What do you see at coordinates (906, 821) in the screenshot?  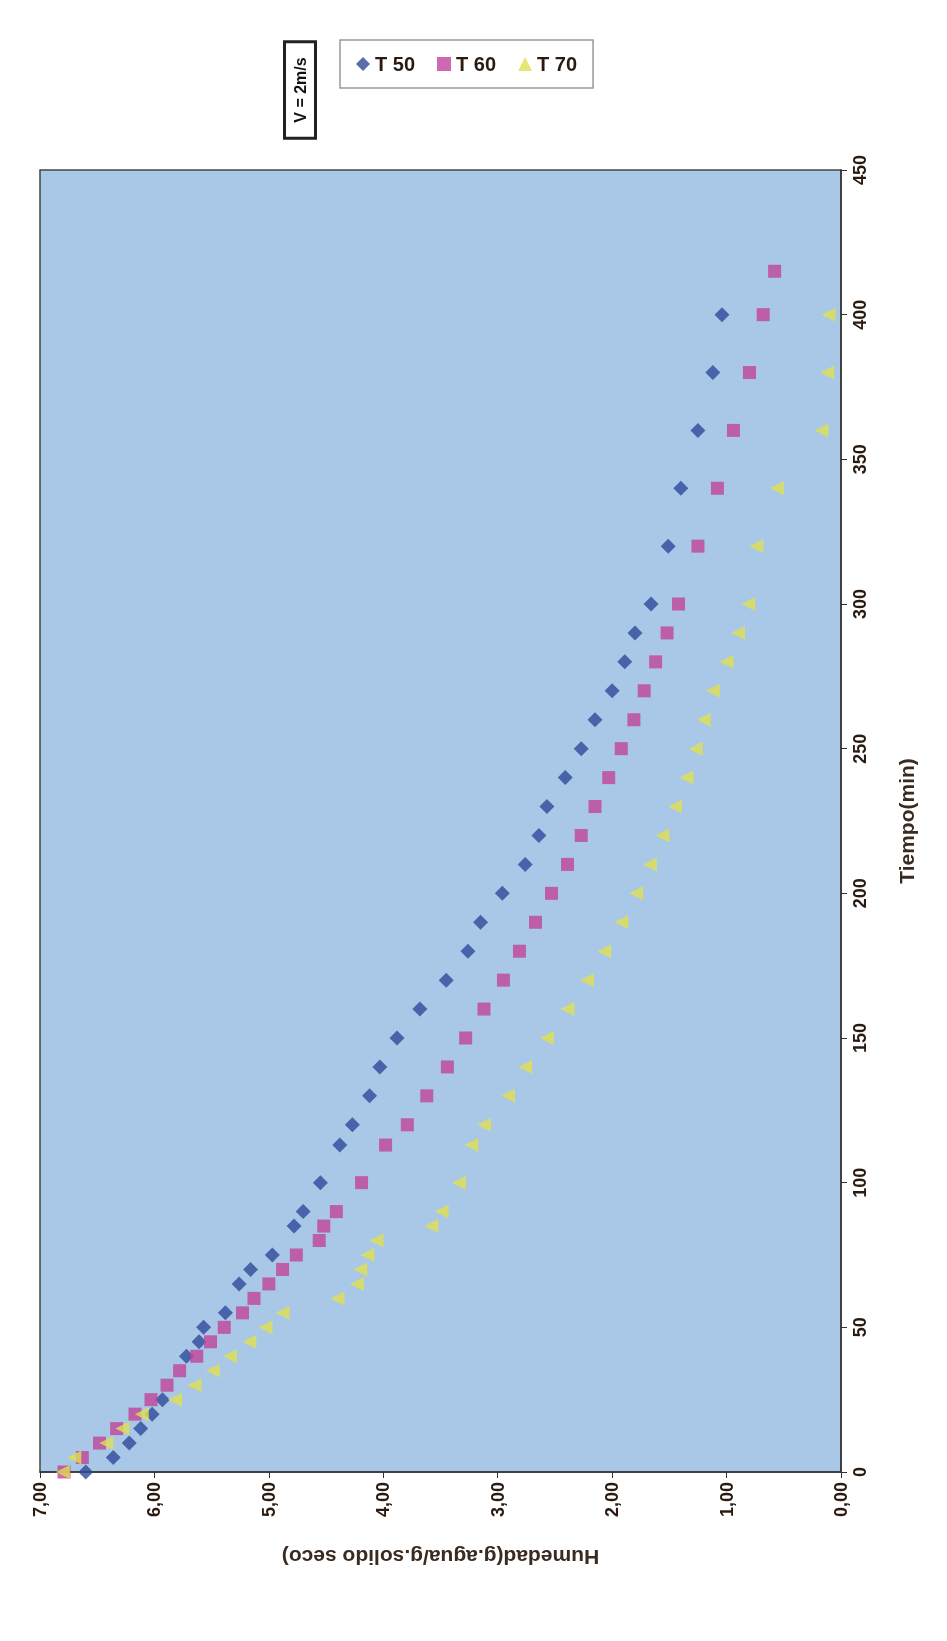 I see `y-axis-title: Tiempo(min)` at bounding box center [906, 821].